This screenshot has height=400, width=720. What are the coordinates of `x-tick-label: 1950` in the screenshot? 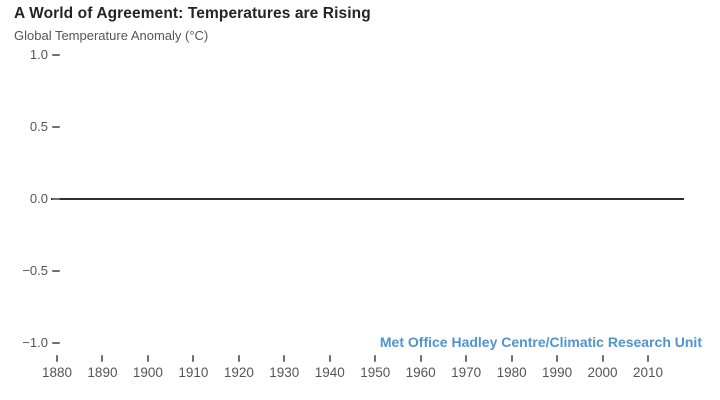 It's located at (375, 372).